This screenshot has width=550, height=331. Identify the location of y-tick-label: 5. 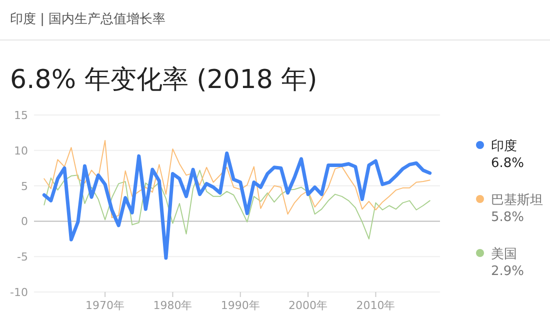
(24, 186).